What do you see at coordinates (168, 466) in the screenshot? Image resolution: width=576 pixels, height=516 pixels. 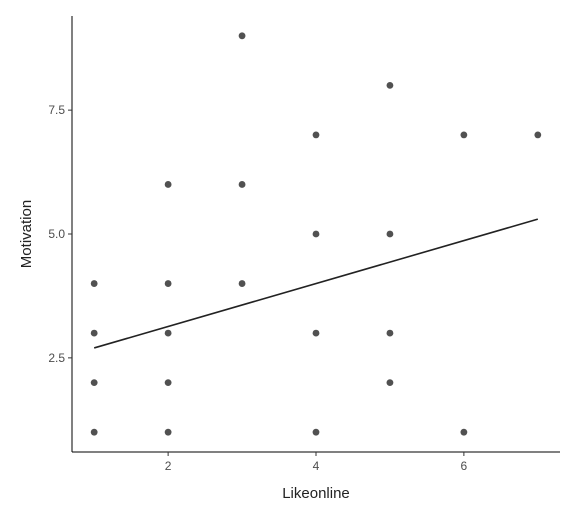 I see `x-tick-label: 2` at bounding box center [168, 466].